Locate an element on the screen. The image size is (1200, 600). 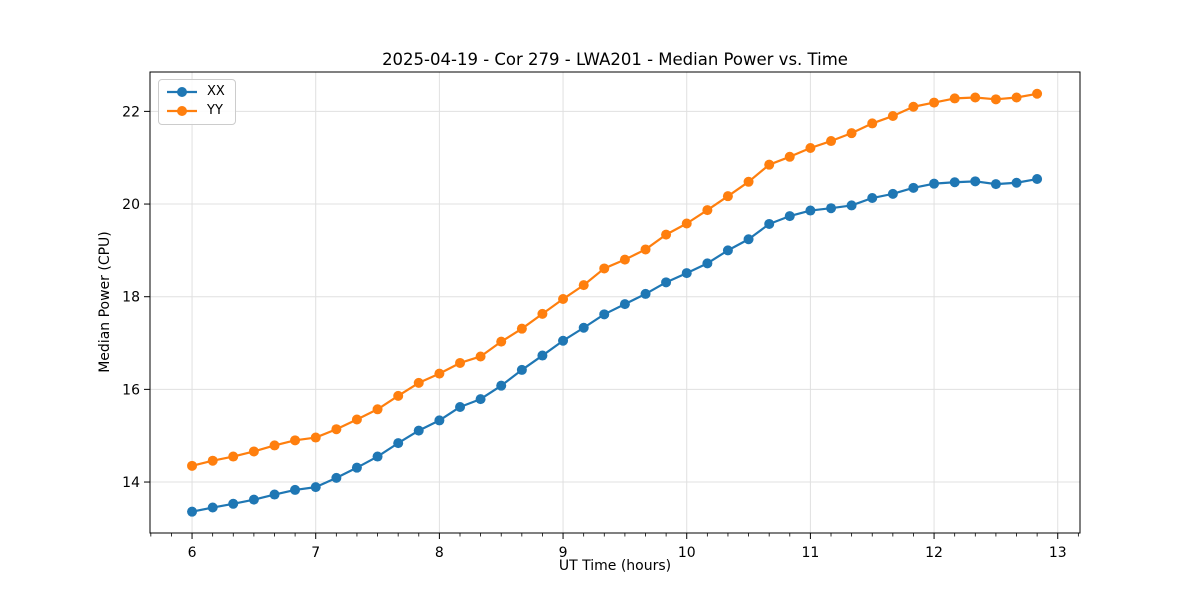
legend-entry-yy: YY is located at coordinates (195, 111).